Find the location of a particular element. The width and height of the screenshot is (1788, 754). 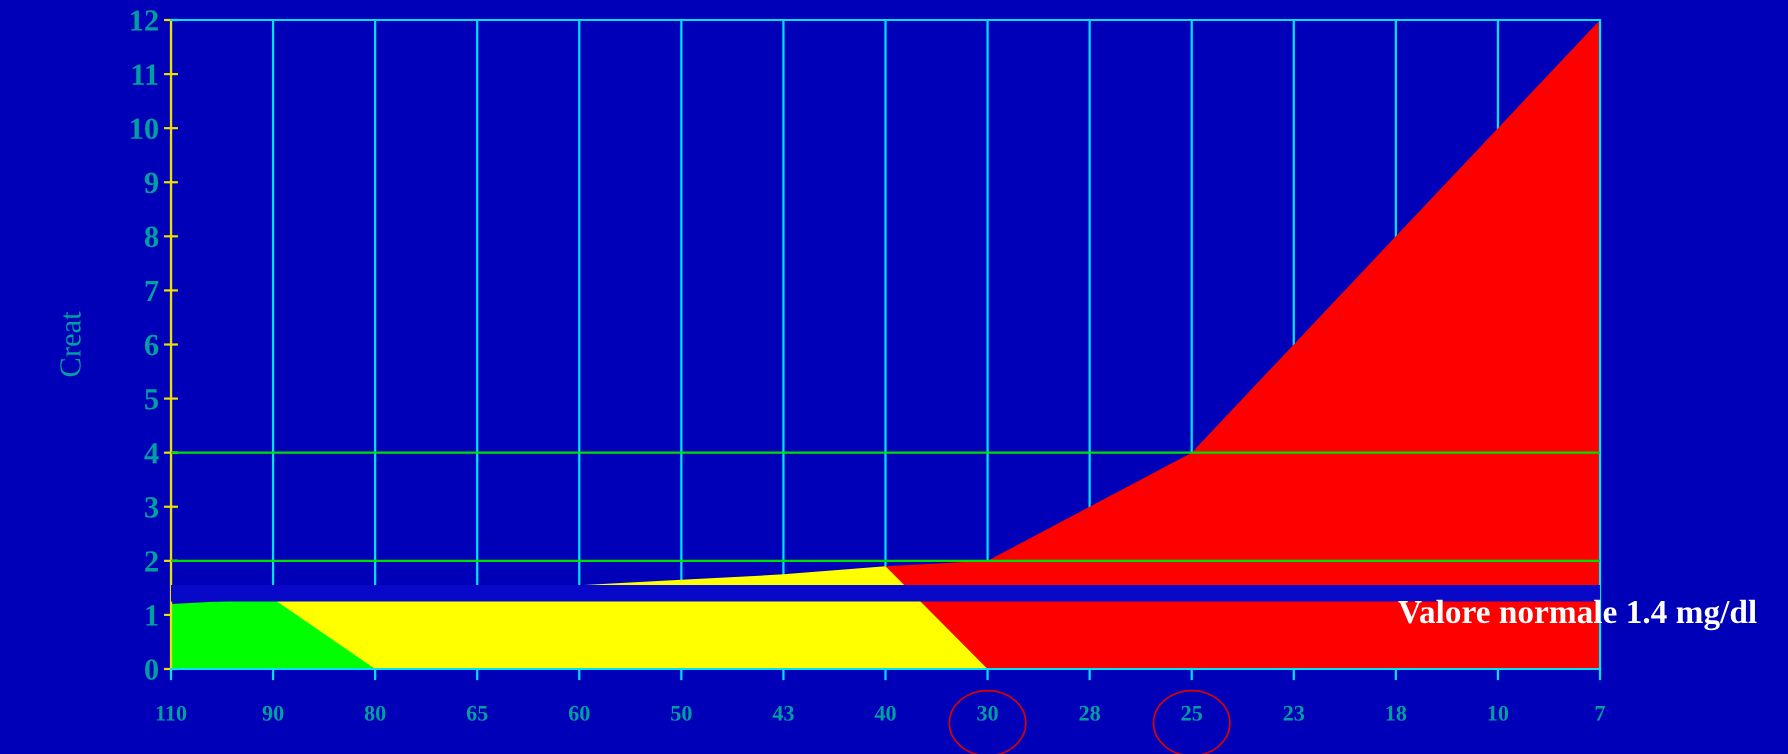

y-tick-label: 2 is located at coordinates (151, 561).